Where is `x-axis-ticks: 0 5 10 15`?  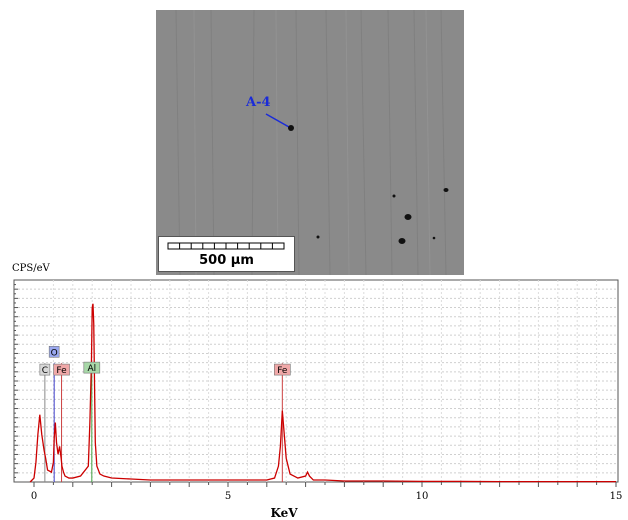 x-axis-ticks: 0 5 10 15 is located at coordinates (327, 492).